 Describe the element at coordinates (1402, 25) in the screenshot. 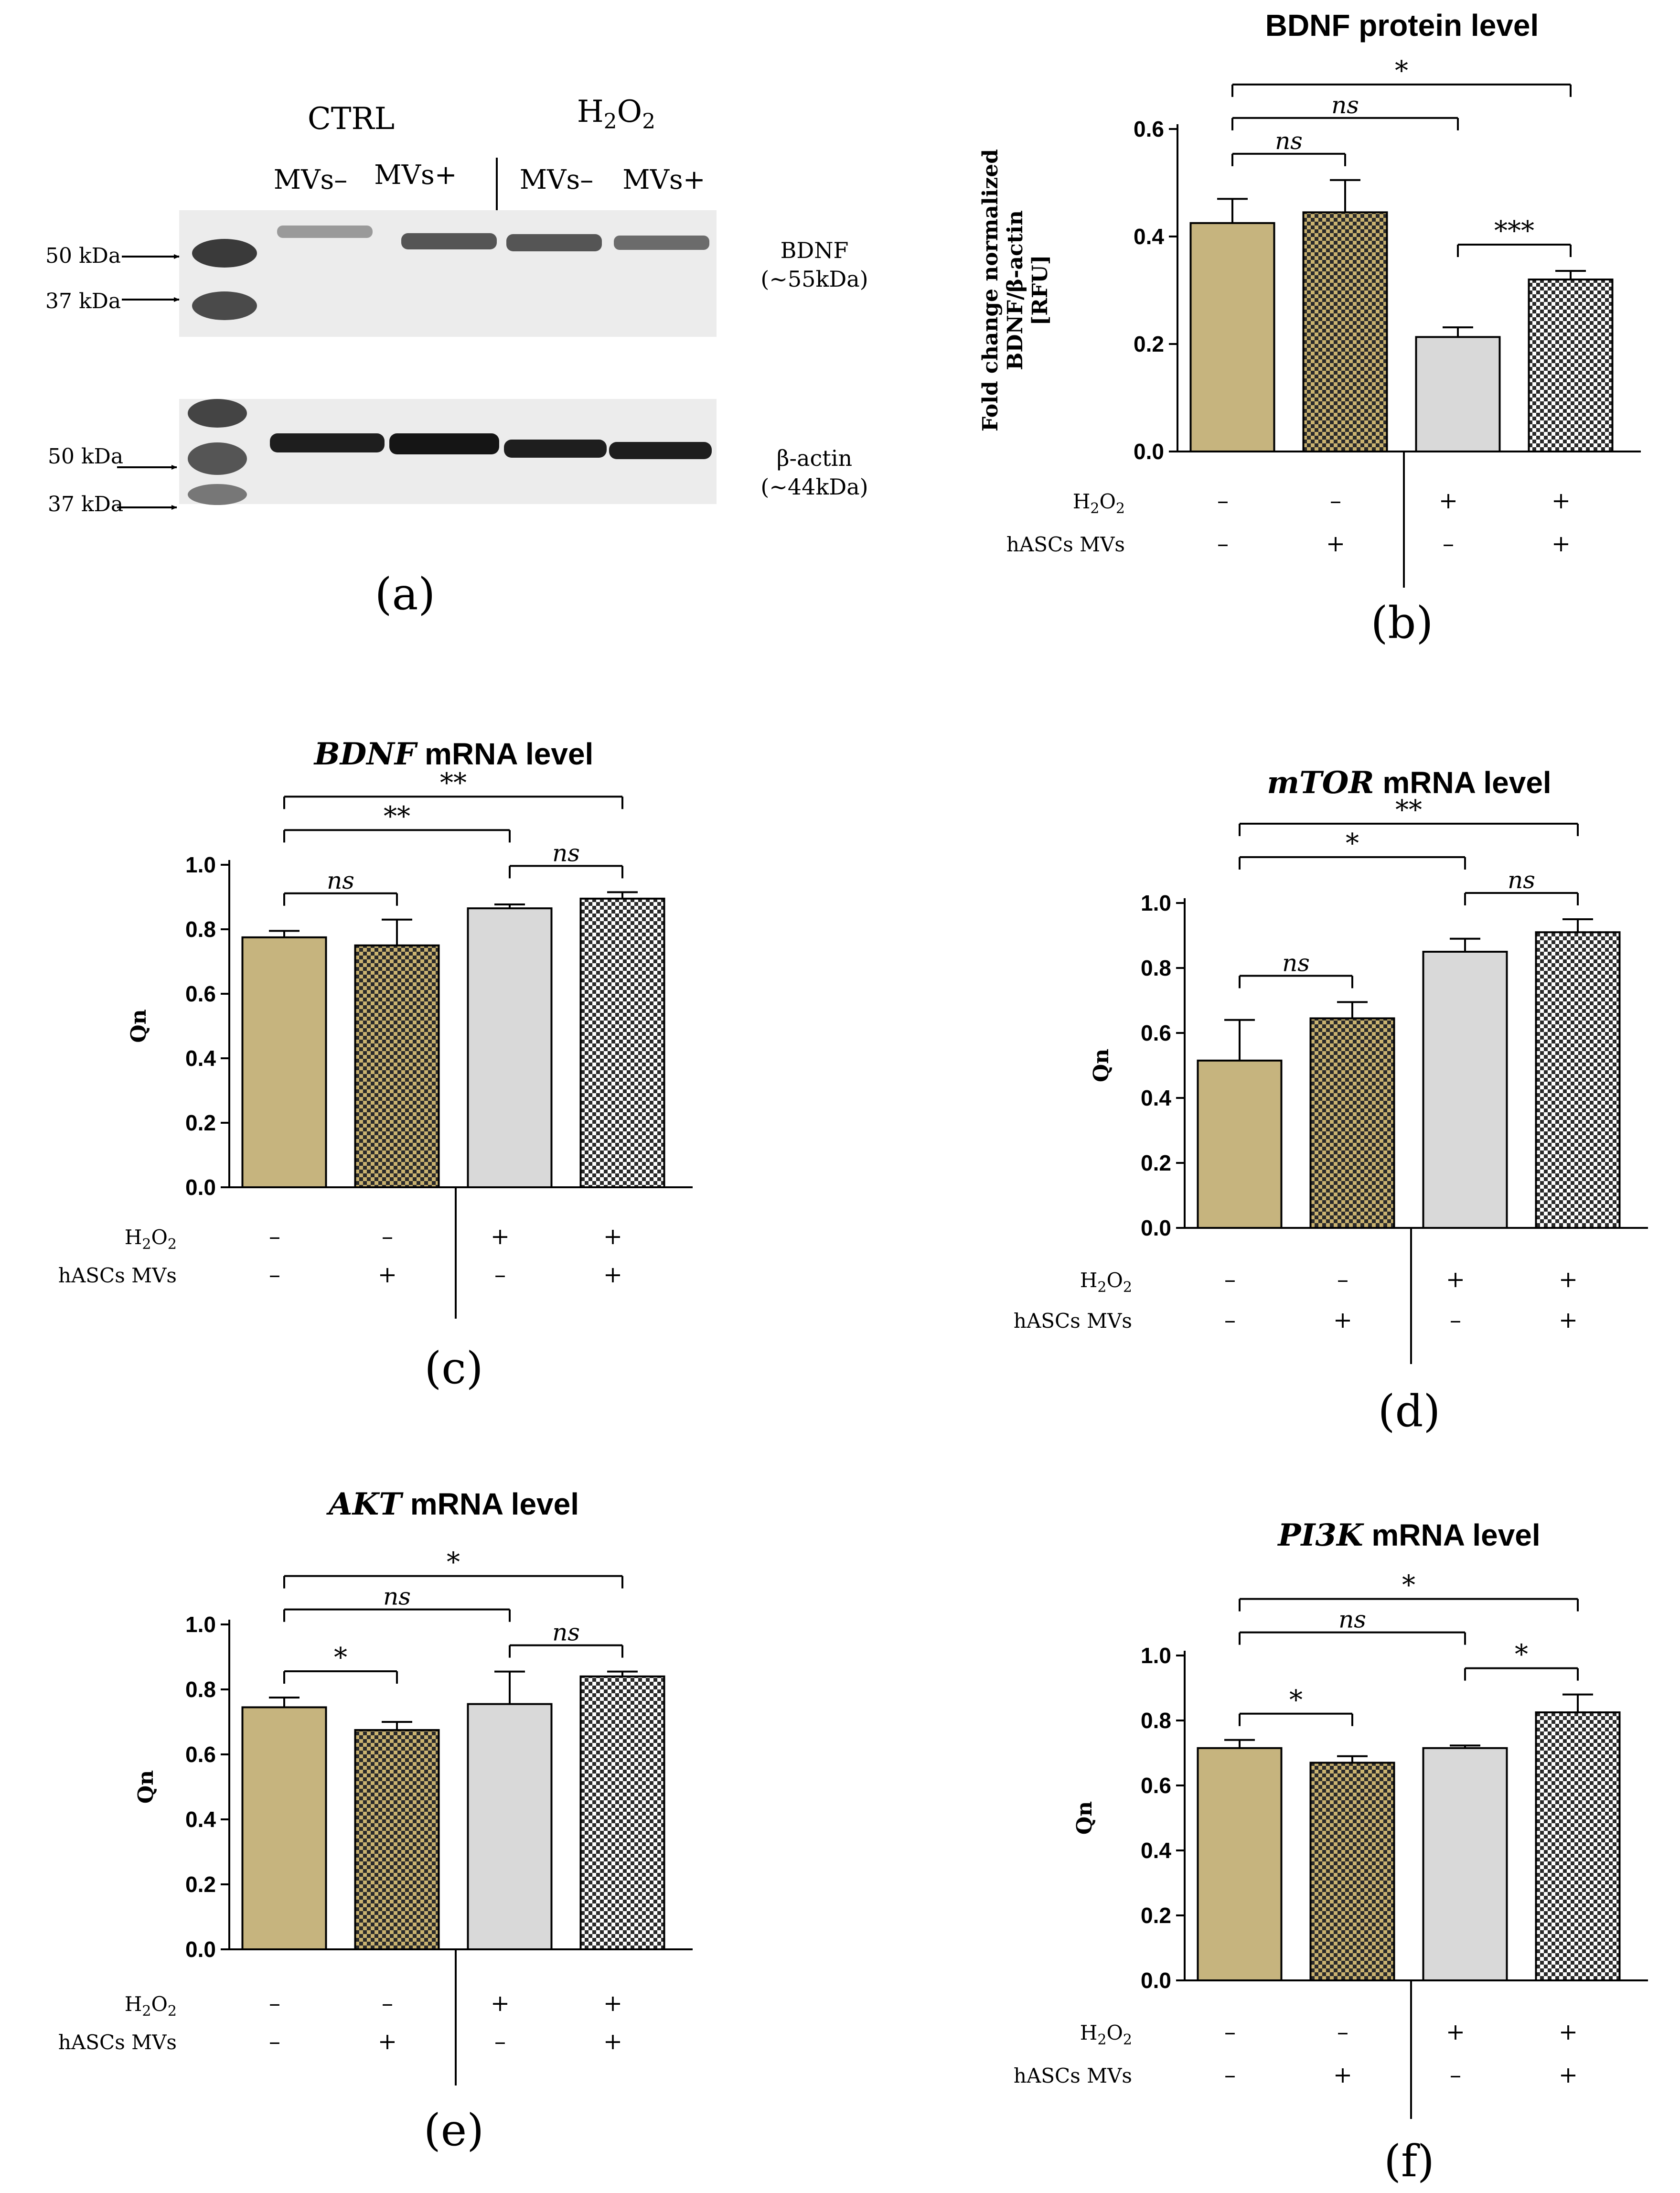

I see `chart-title-b: BDNF protein level` at that location.